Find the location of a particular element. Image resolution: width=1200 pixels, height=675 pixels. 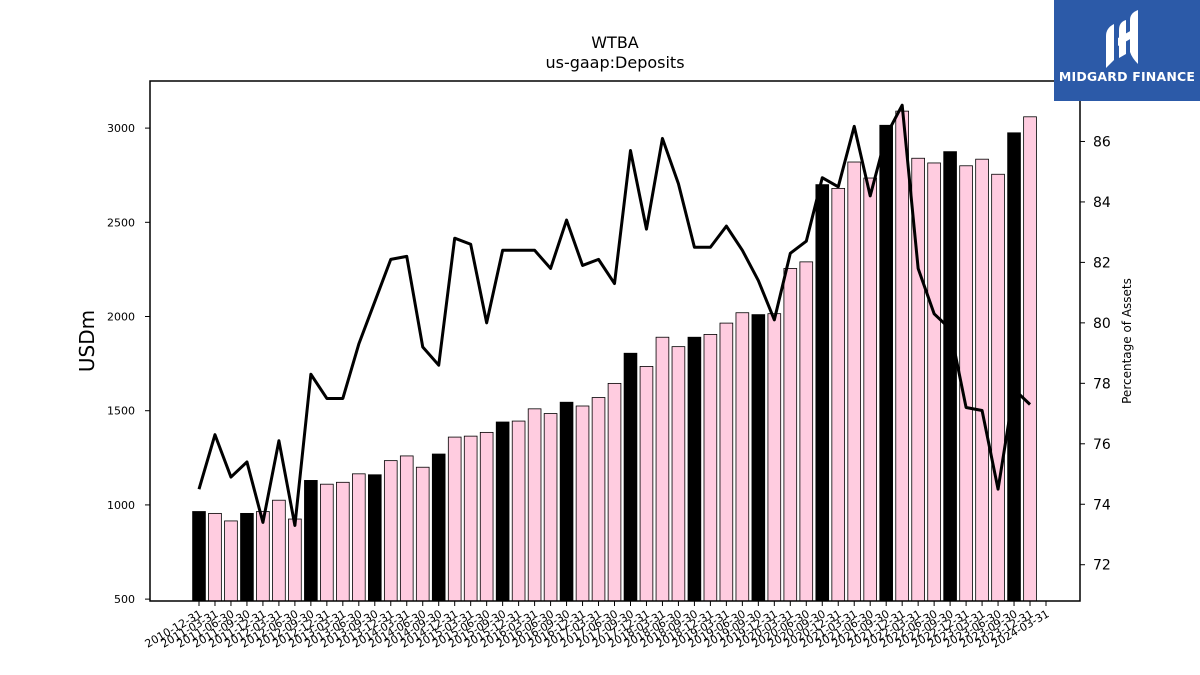

chart-subtitle: us-gaap:Deposits is located at coordinates (614, 62).